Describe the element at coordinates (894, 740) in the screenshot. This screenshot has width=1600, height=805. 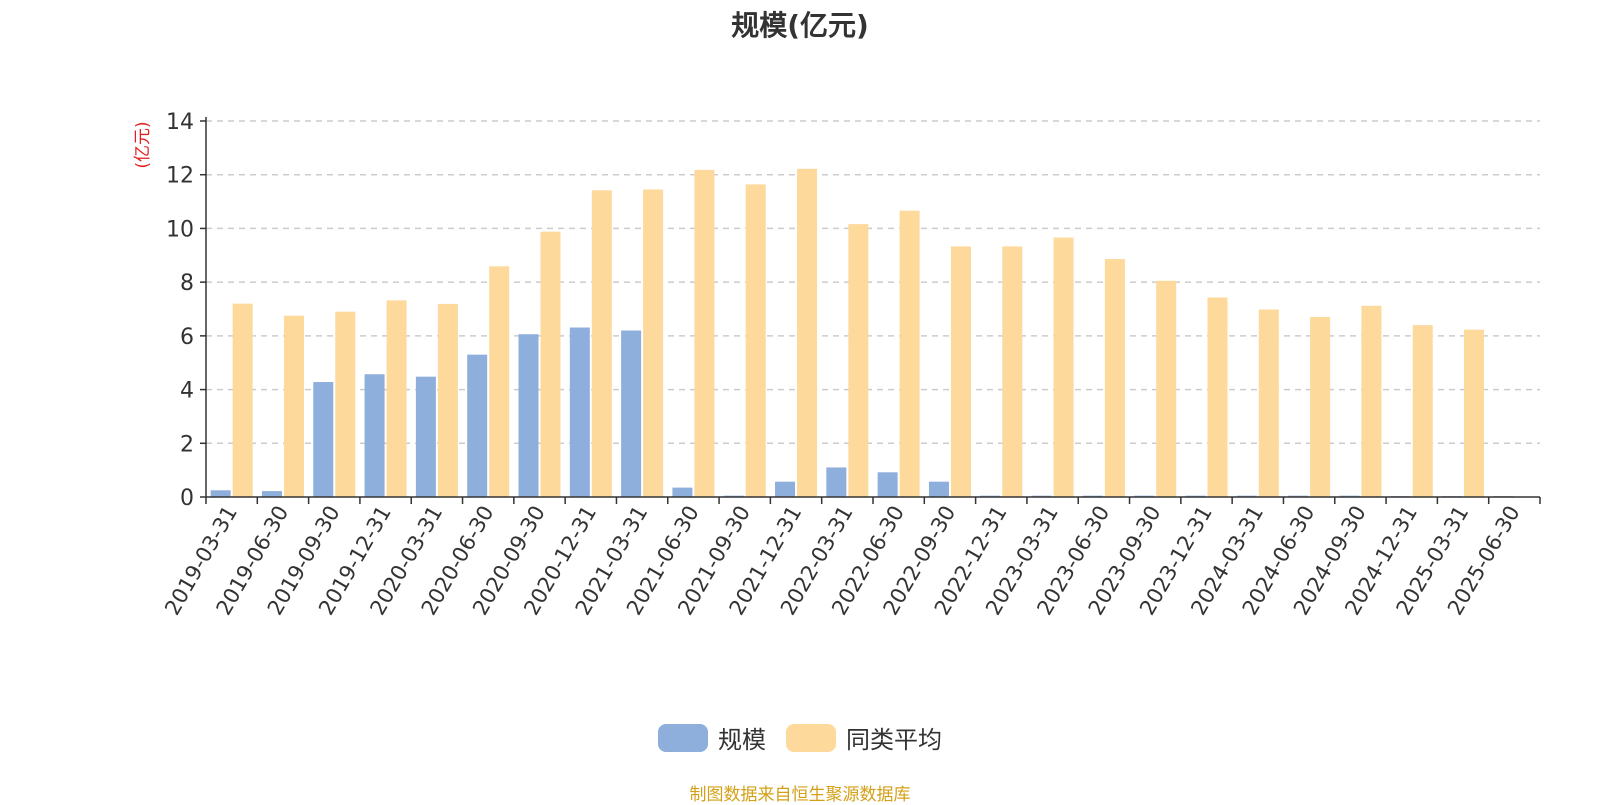
I see `legend-label-peer-average: 同类平均` at that location.